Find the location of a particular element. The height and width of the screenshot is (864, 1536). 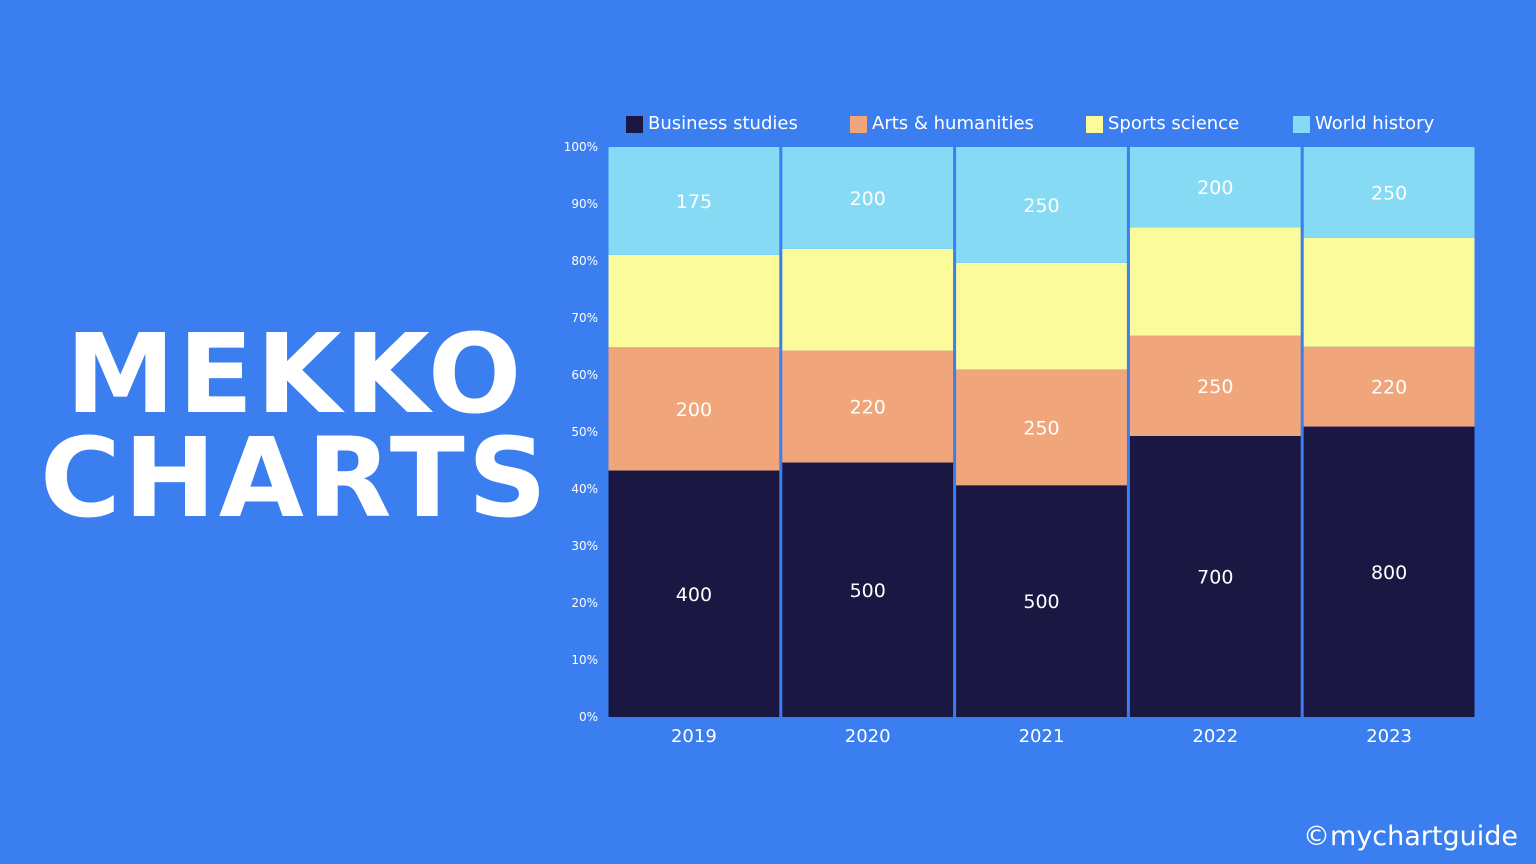

y-tick-label: 80% is located at coordinates (584, 261).